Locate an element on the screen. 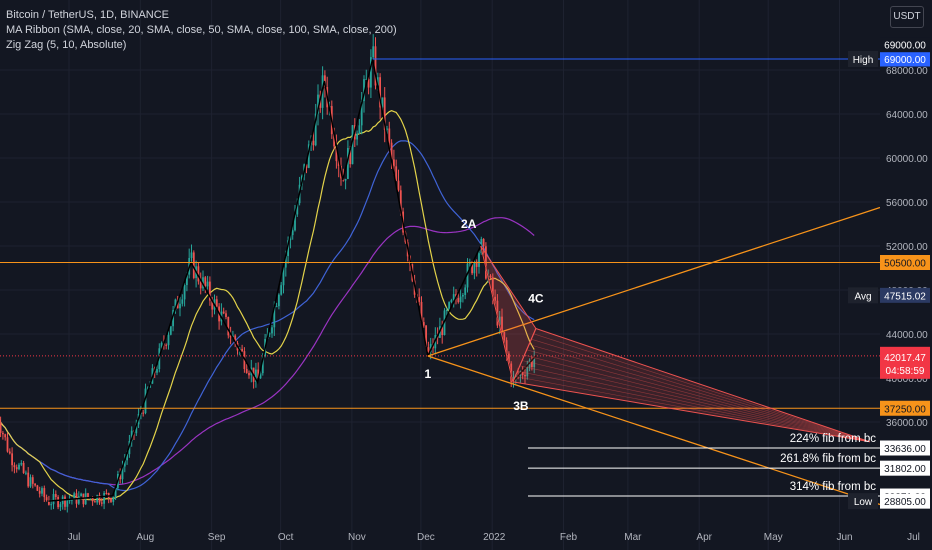  price-tick-label: 60000.00 is located at coordinates (907, 159).